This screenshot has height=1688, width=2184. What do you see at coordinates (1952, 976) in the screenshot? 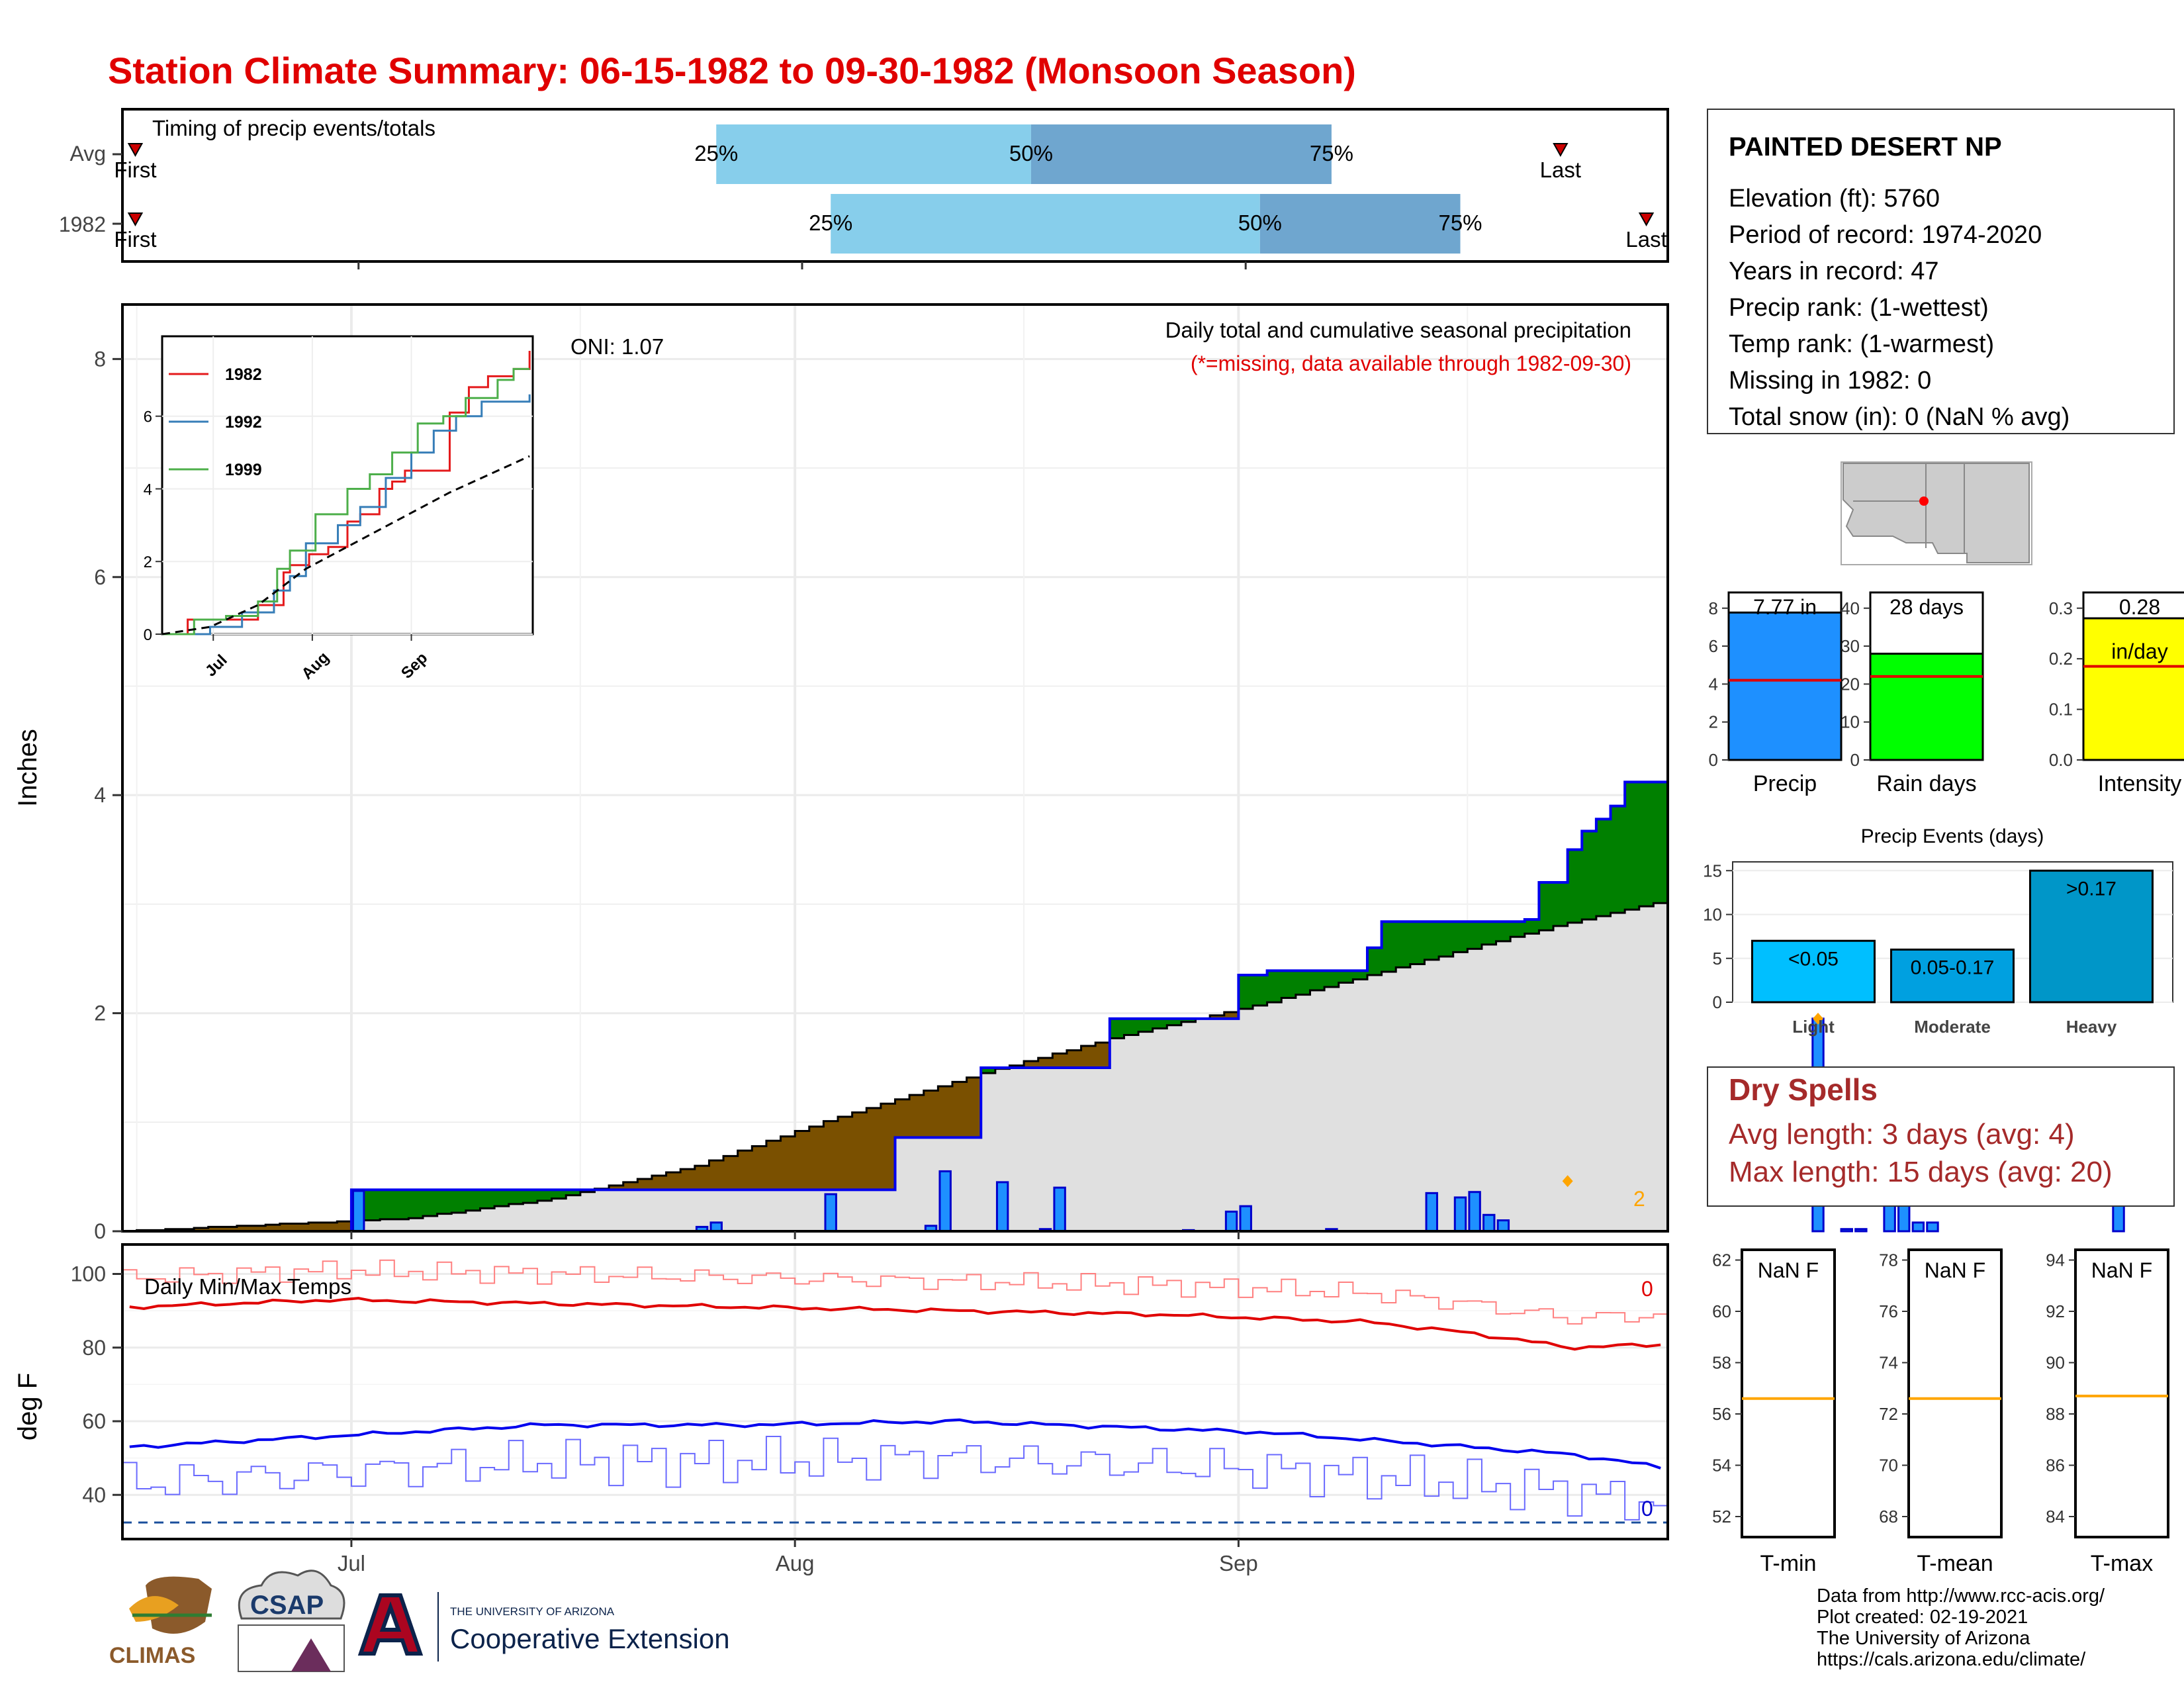
I see `events-bar-moderate` at bounding box center [1952, 976].